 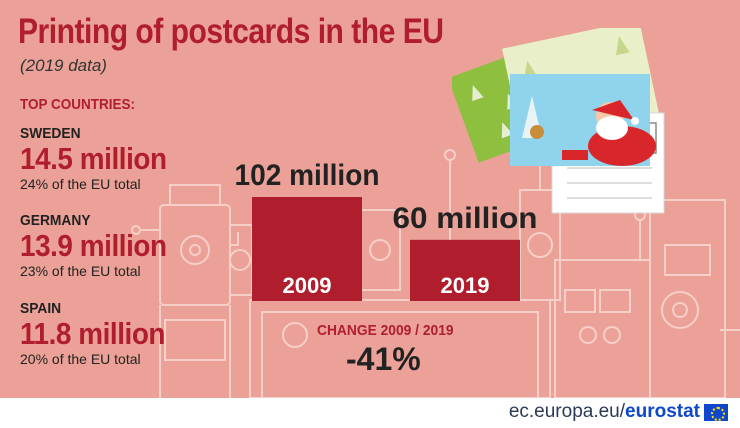 I want to click on bar-2009, so click(x=307, y=249).